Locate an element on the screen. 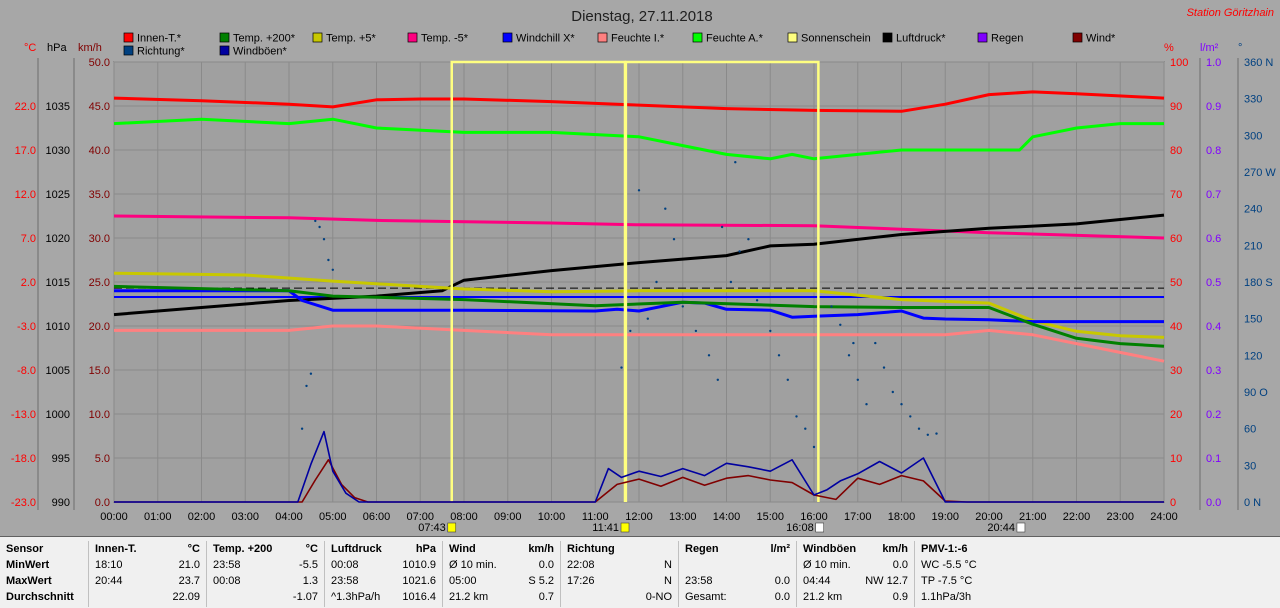 This screenshot has width=1280, height=608. stats-column-header: Wind km/h is located at coordinates (501, 550).